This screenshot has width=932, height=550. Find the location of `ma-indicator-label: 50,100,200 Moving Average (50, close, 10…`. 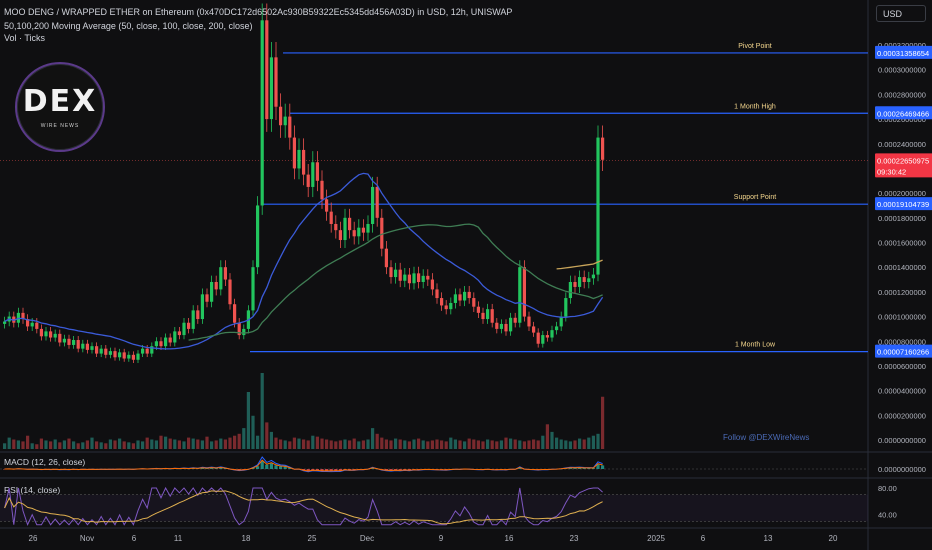

ma-indicator-label: 50,100,200 Moving Average (50, close, 10… is located at coordinates (128, 26).